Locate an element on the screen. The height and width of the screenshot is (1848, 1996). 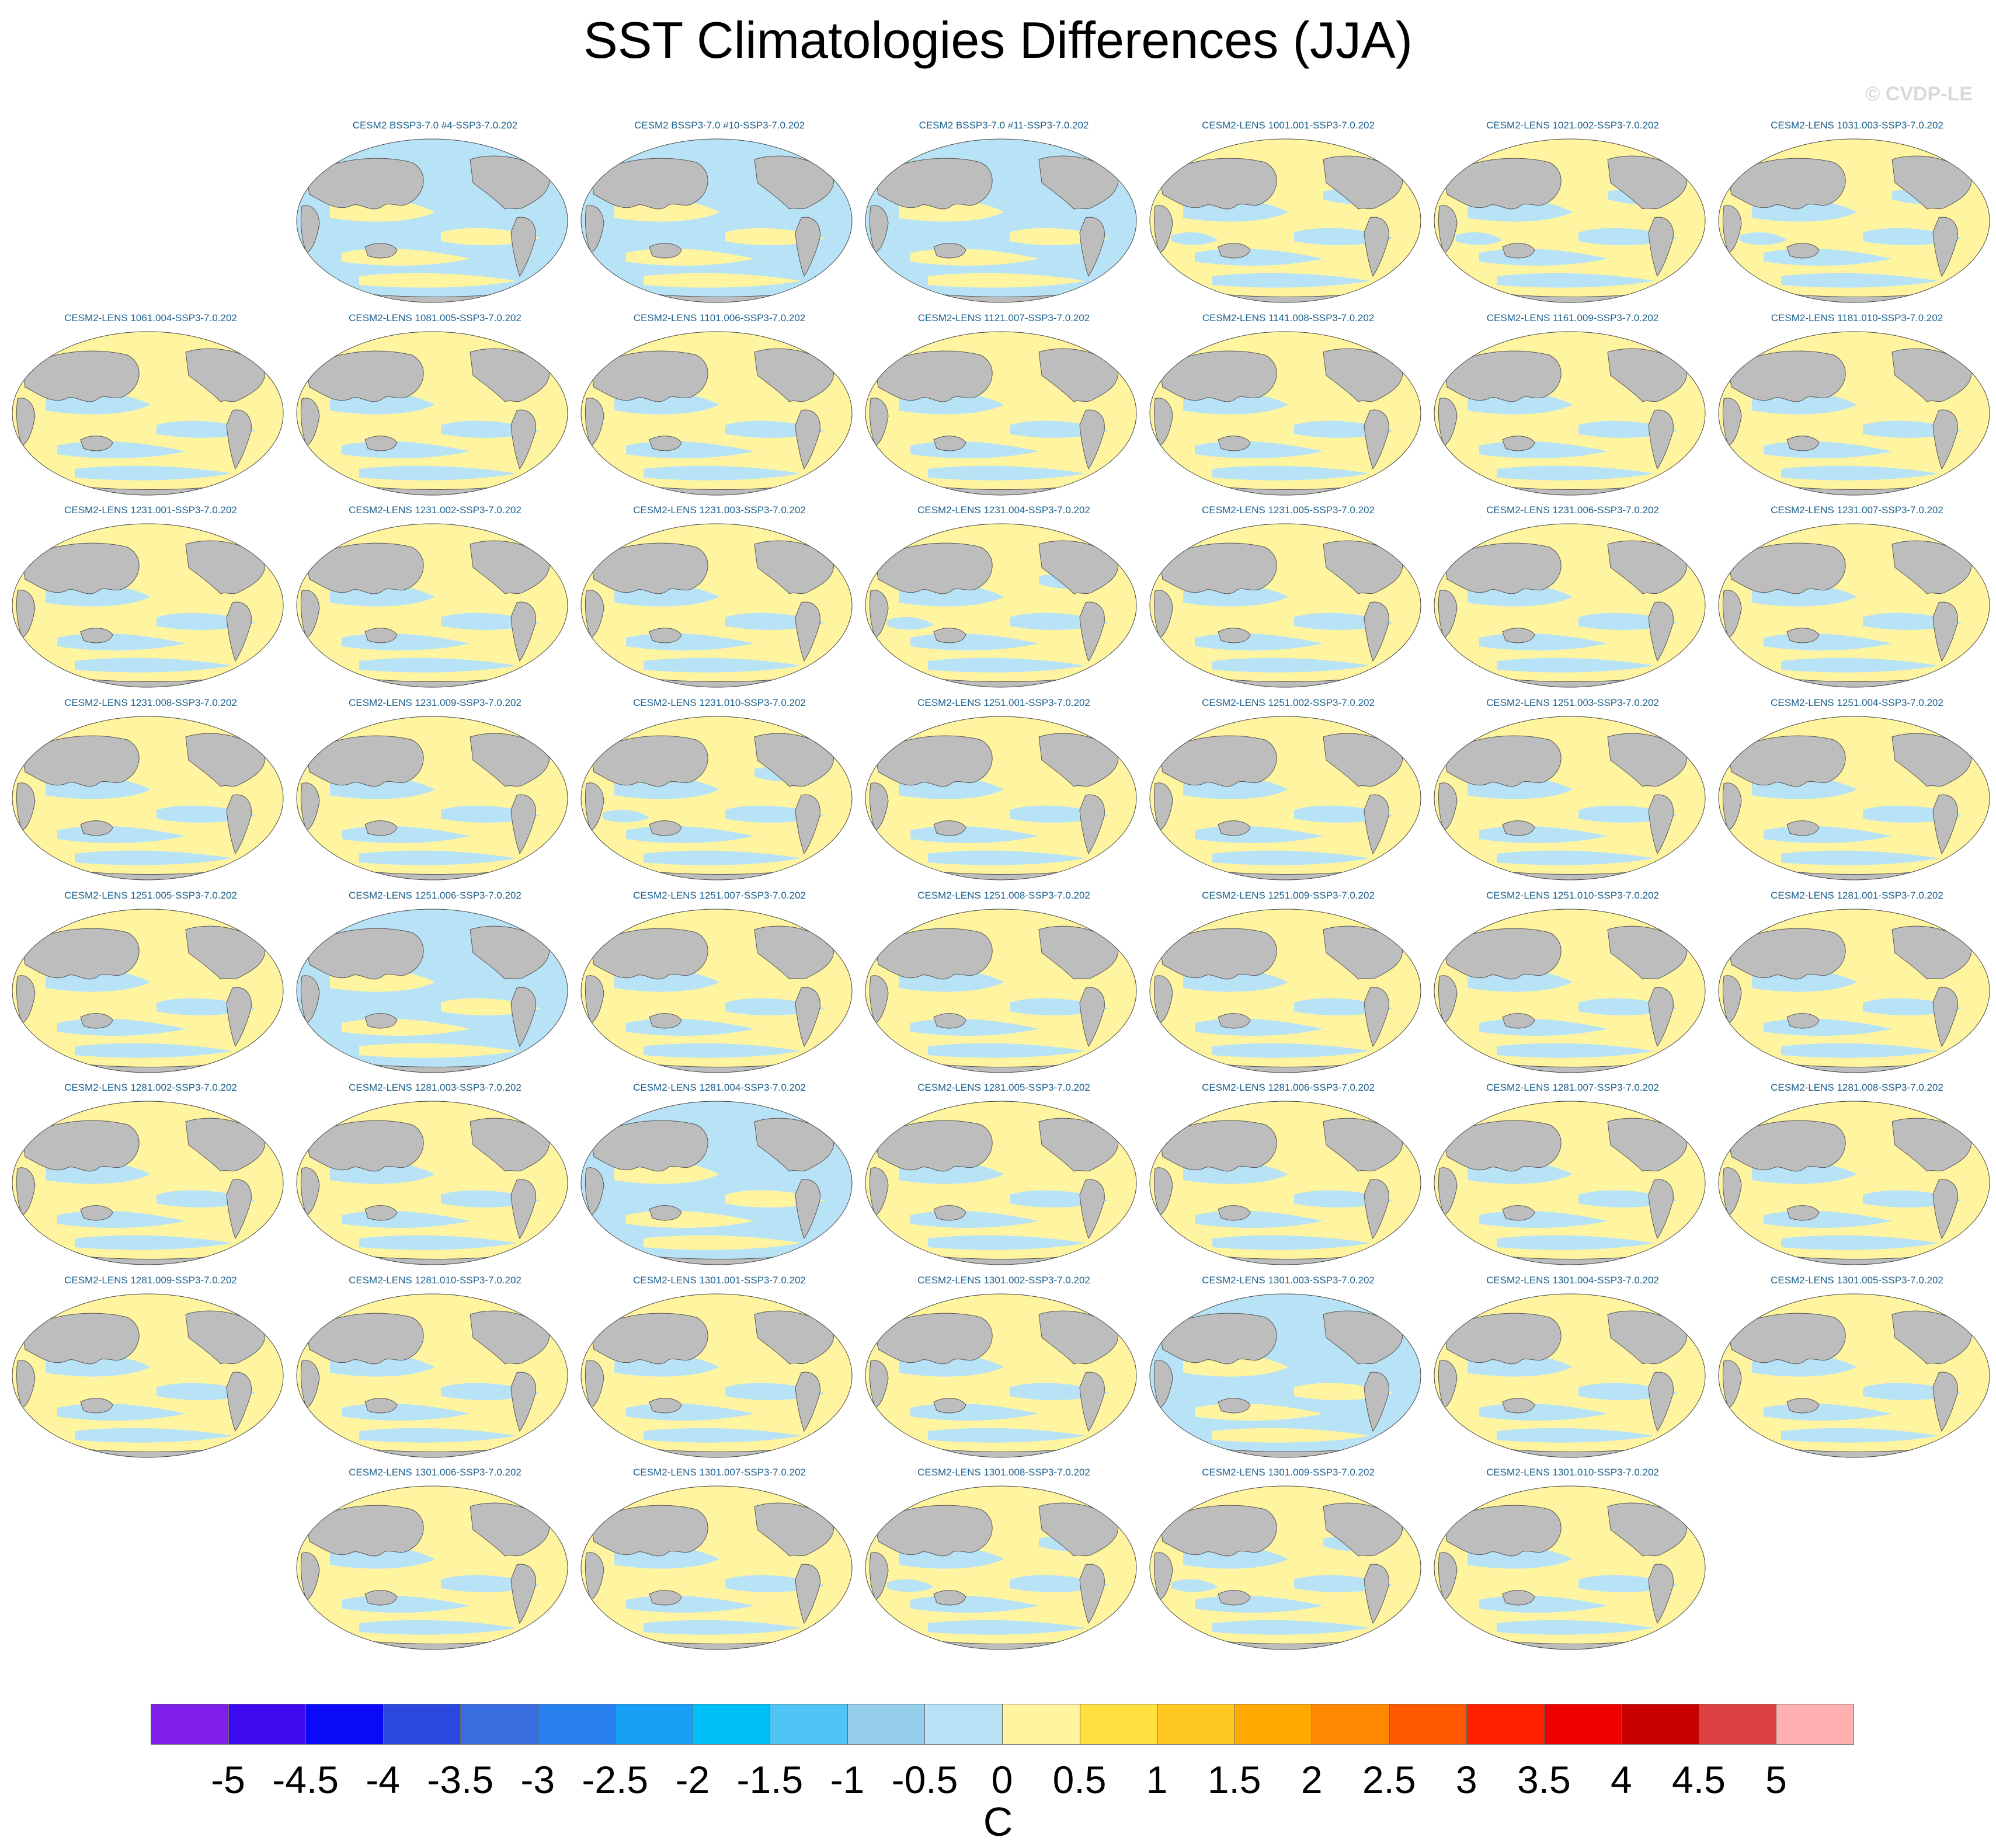
map-panel: CESM2-LENS 1281.006-SSP3-7.0.202 is located at coordinates (1288, 1178).